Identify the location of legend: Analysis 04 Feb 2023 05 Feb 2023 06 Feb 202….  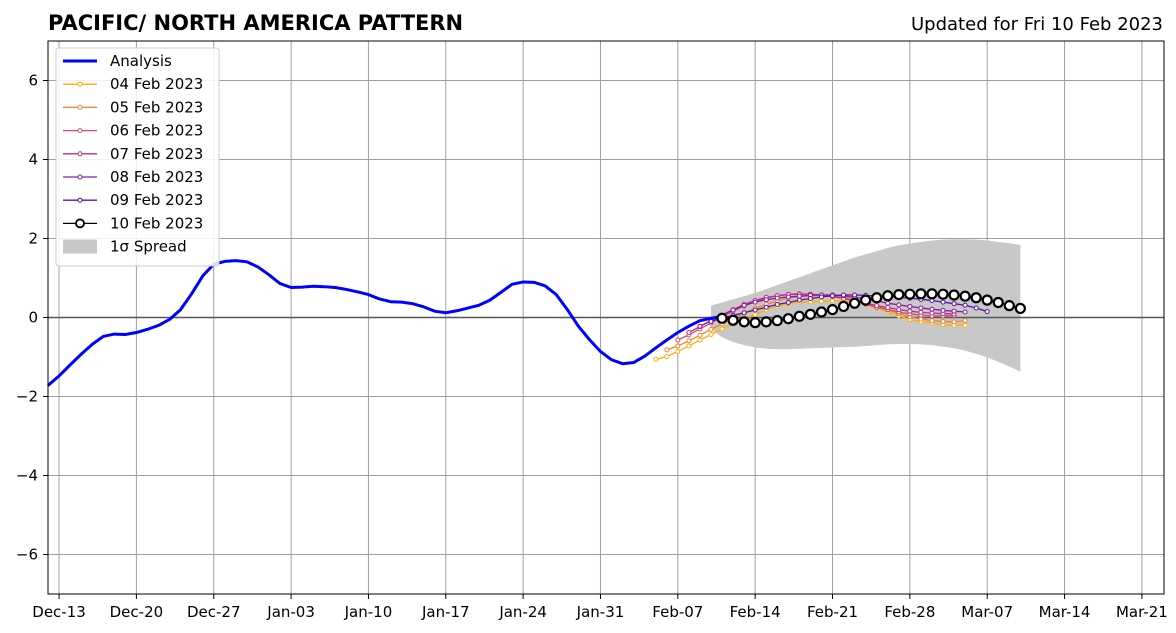
(137, 157).